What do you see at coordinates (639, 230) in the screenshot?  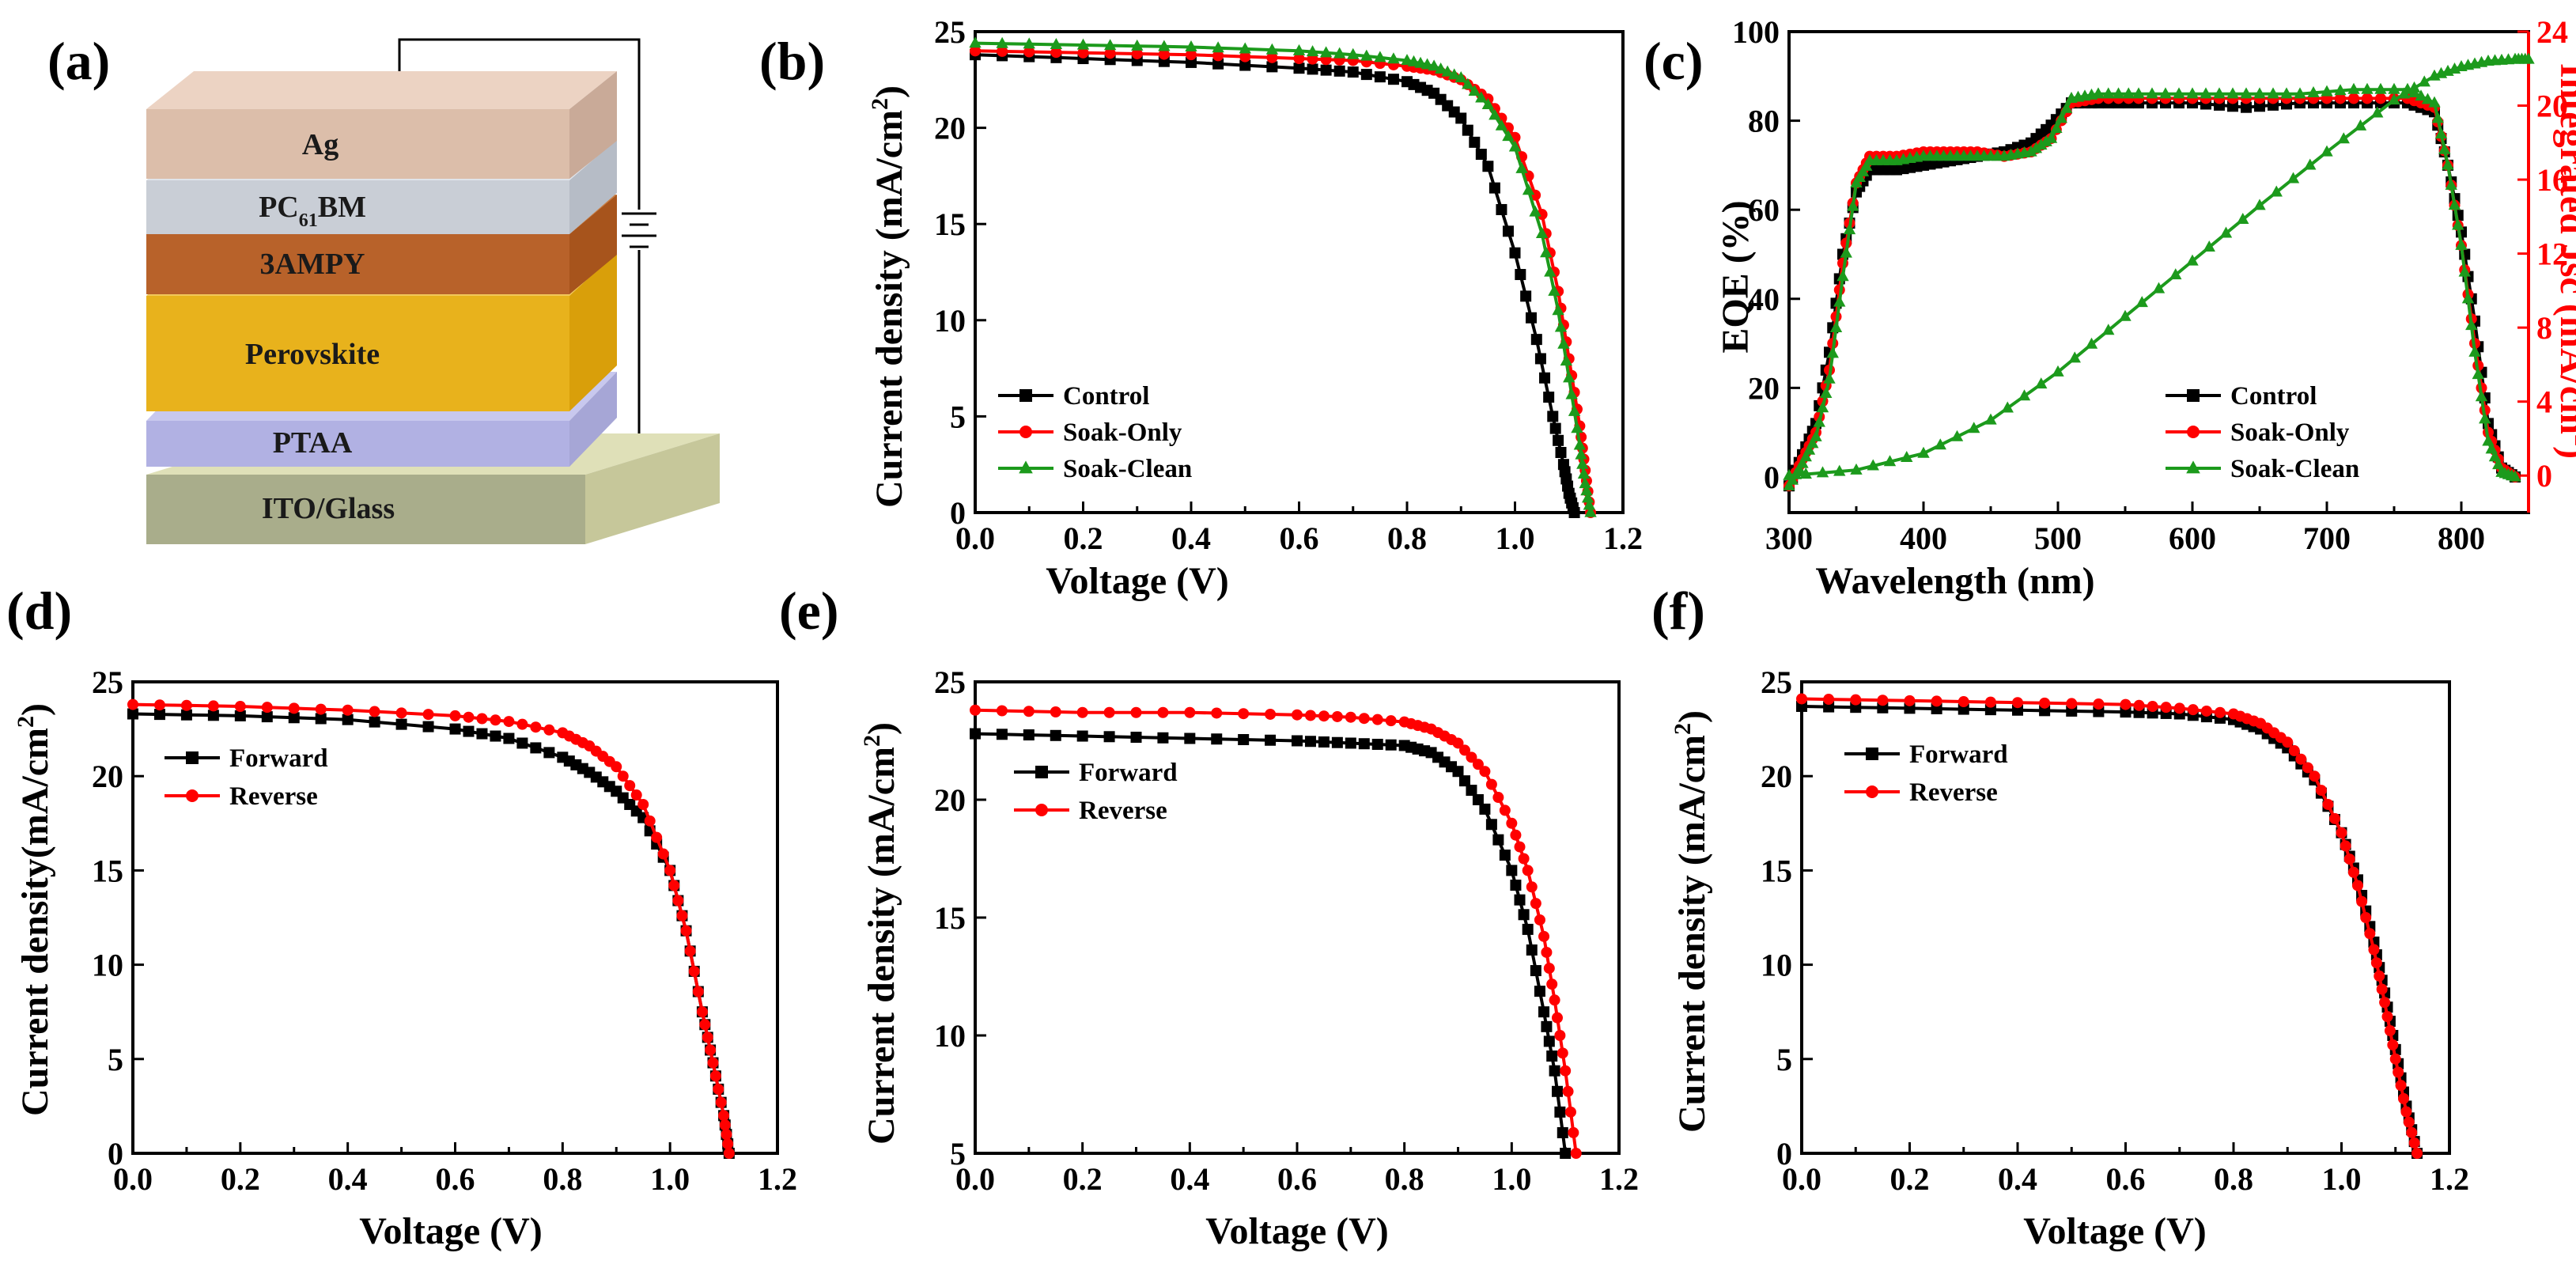 I see `battery-icon` at bounding box center [639, 230].